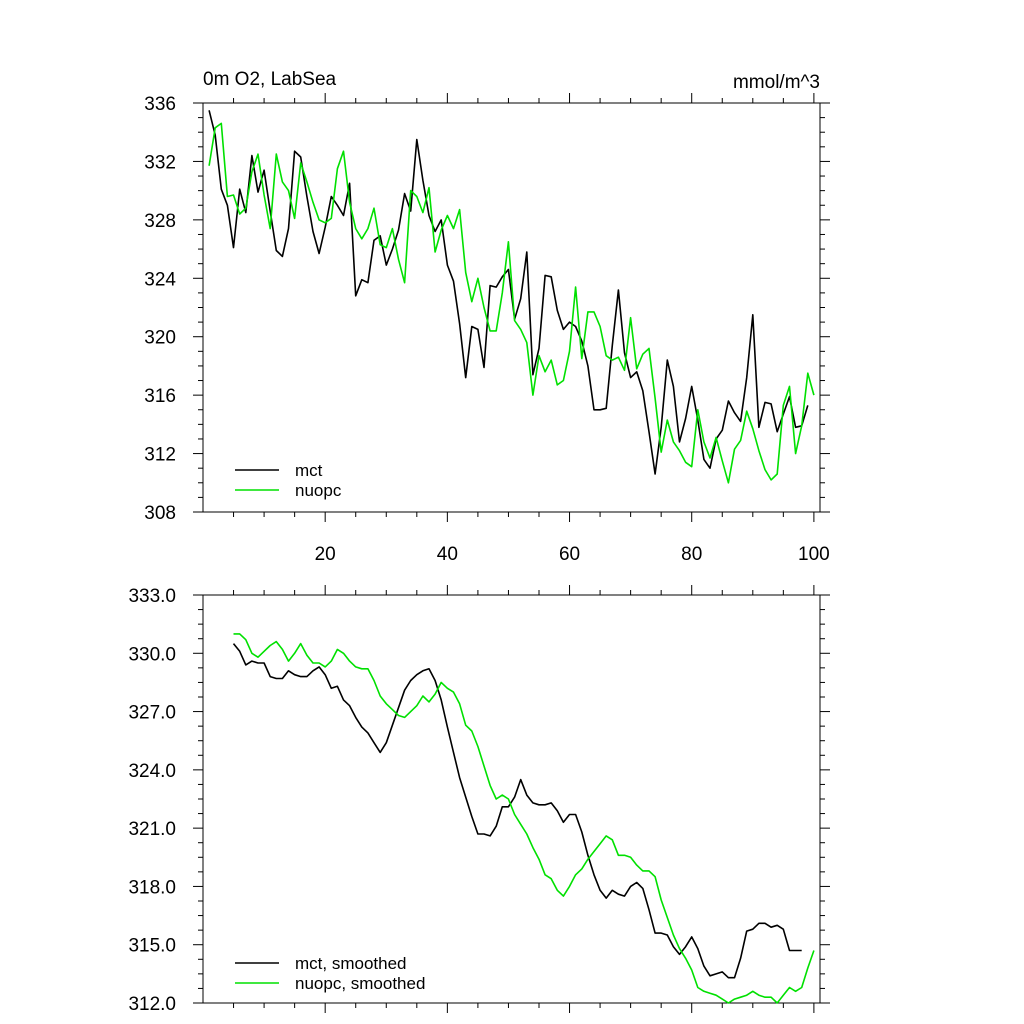 The height and width of the screenshot is (1024, 1024). Describe the element at coordinates (160, 513) in the screenshot. I see `y-tick-label: 308` at that location.